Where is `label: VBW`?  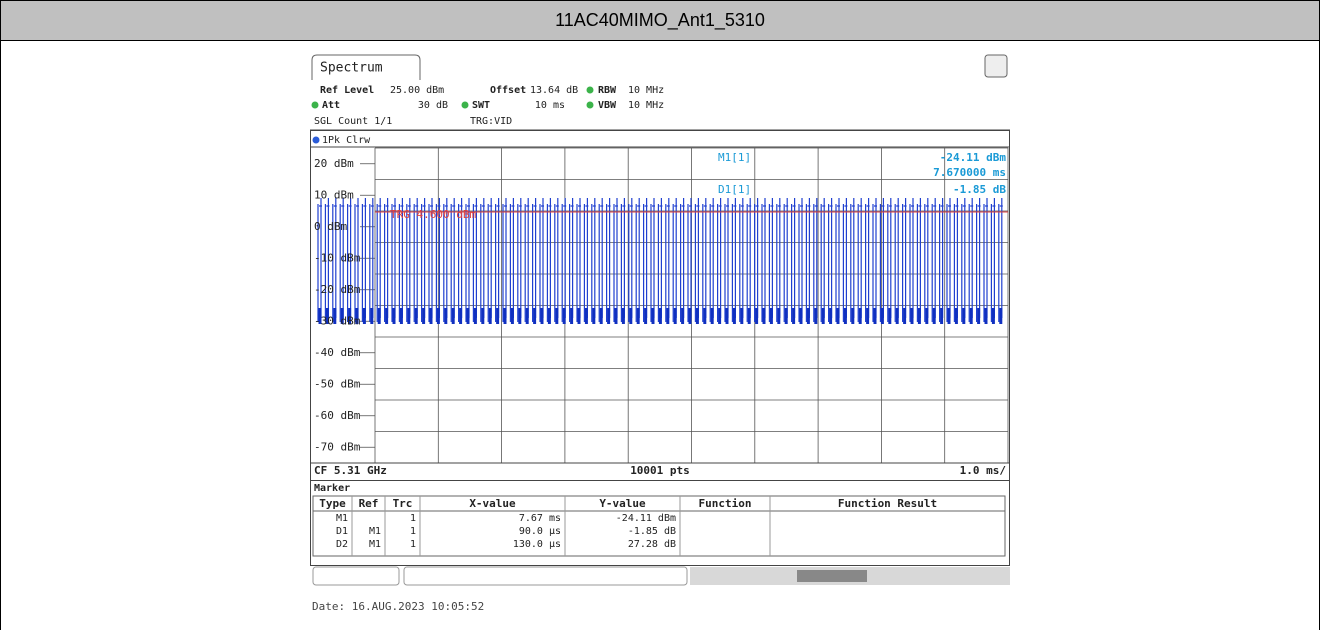 label: VBW is located at coordinates (607, 105).